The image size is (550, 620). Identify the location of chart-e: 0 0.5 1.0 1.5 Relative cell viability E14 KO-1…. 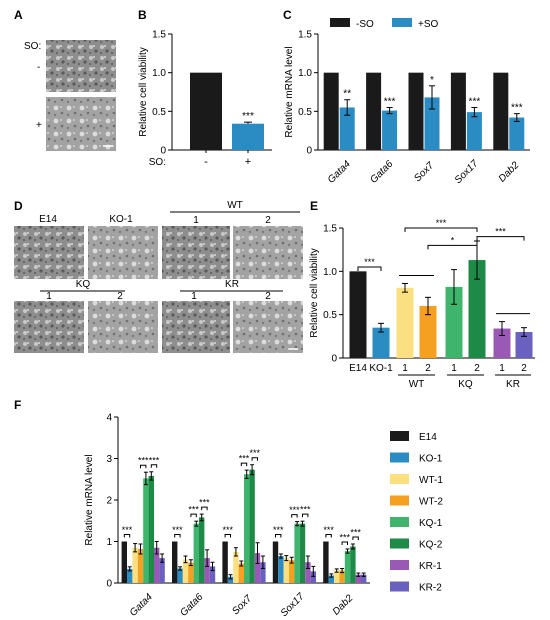
(422, 304).